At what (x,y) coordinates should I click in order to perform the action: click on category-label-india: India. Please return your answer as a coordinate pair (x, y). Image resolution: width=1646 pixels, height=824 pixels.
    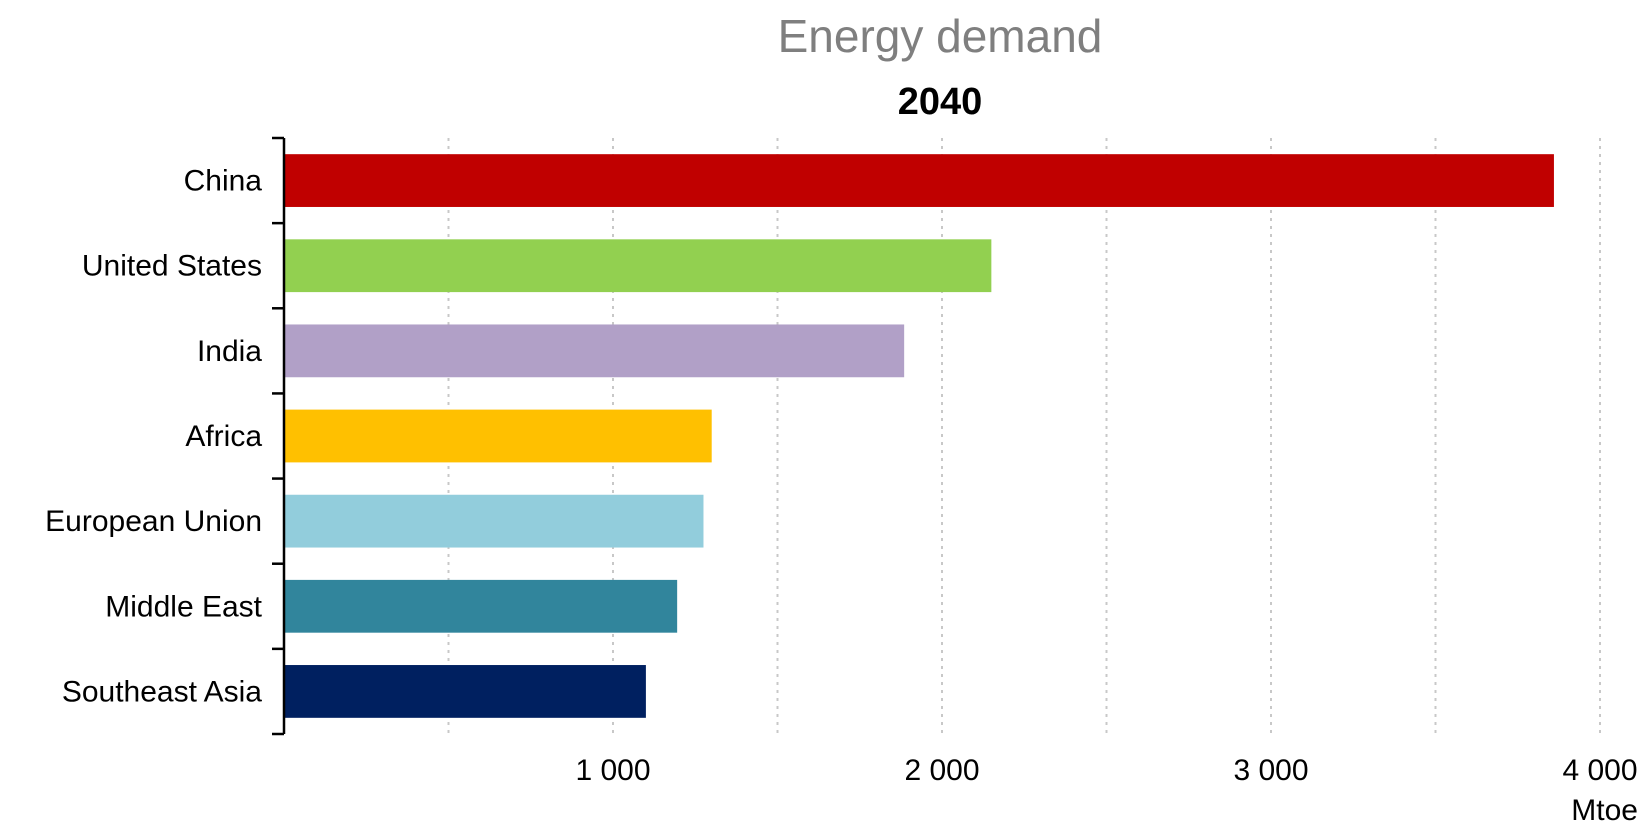
    Looking at the image, I should click on (229, 351).